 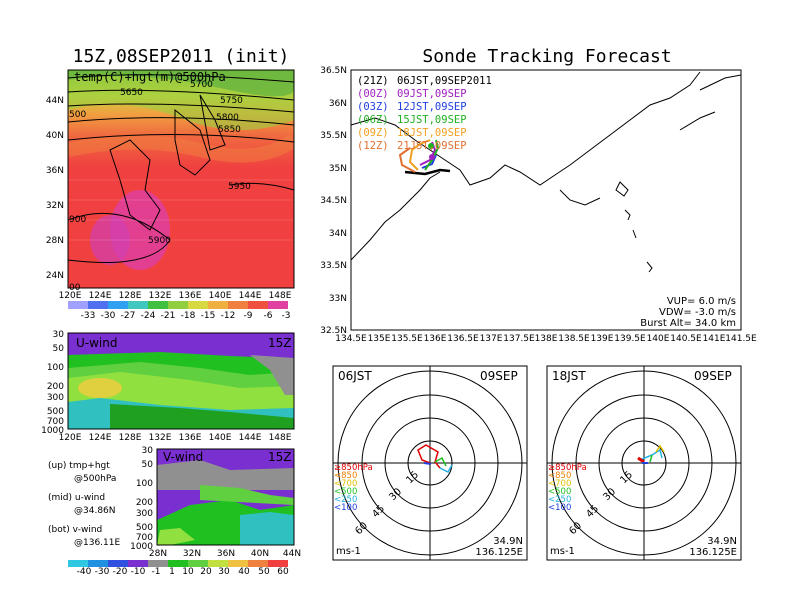 What do you see at coordinates (55, 412) in the screenshot?
I see `u-ytick: 500` at bounding box center [55, 412].